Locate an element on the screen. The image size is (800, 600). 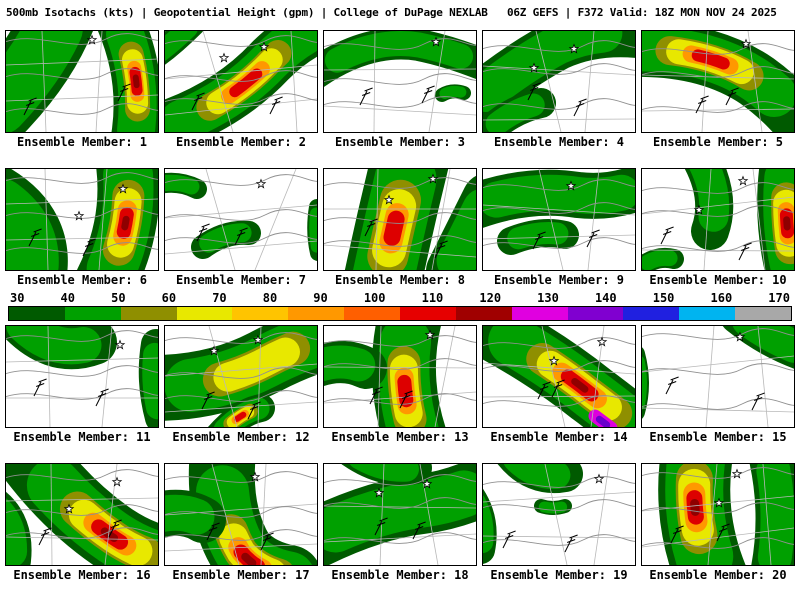
ensemble-member-label: Ensemble Member: 5 is located at coordinates (718, 142).